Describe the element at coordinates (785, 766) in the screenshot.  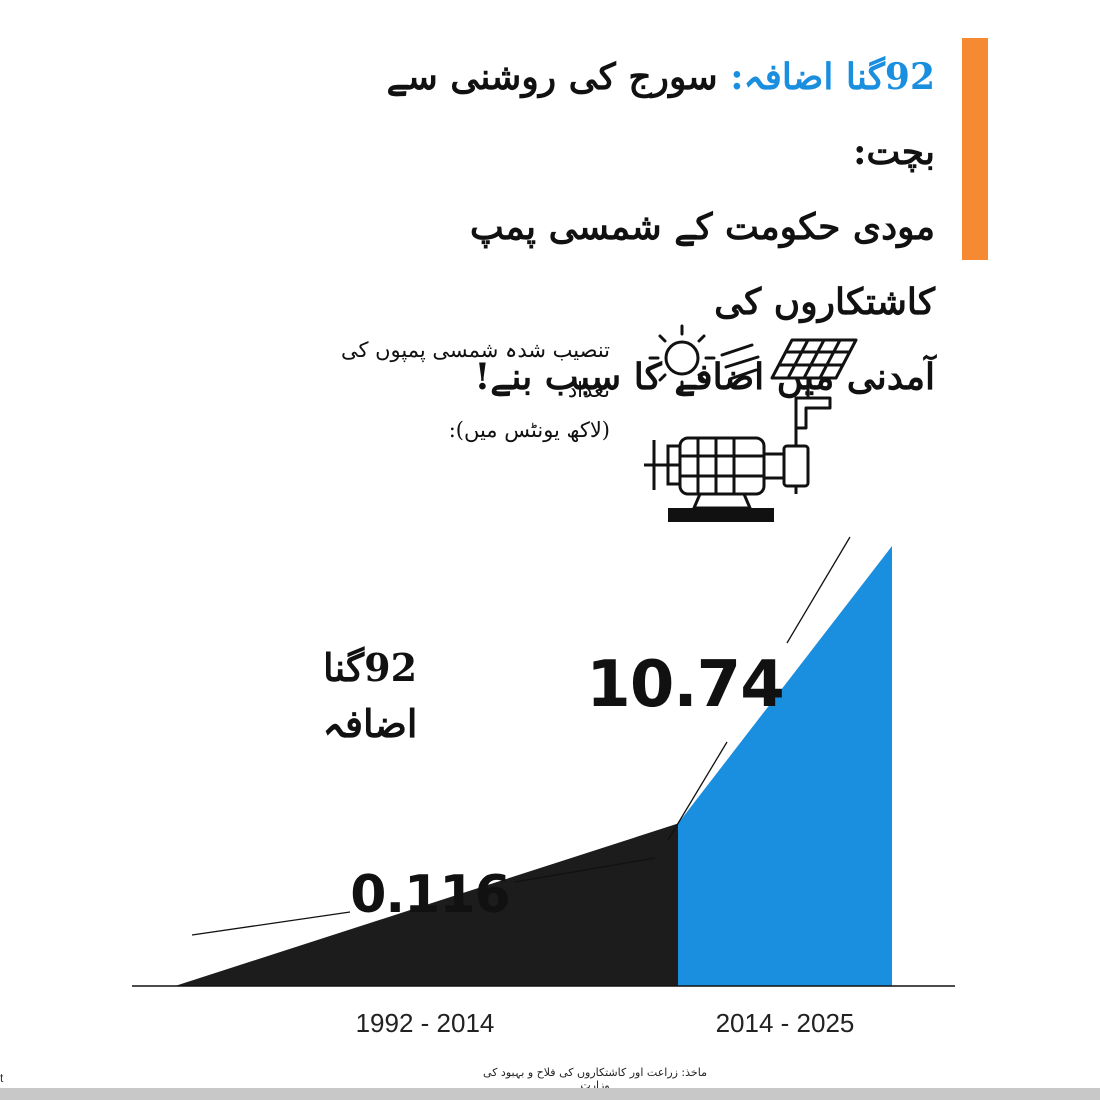
I see `series-area-2014-2025` at that location.